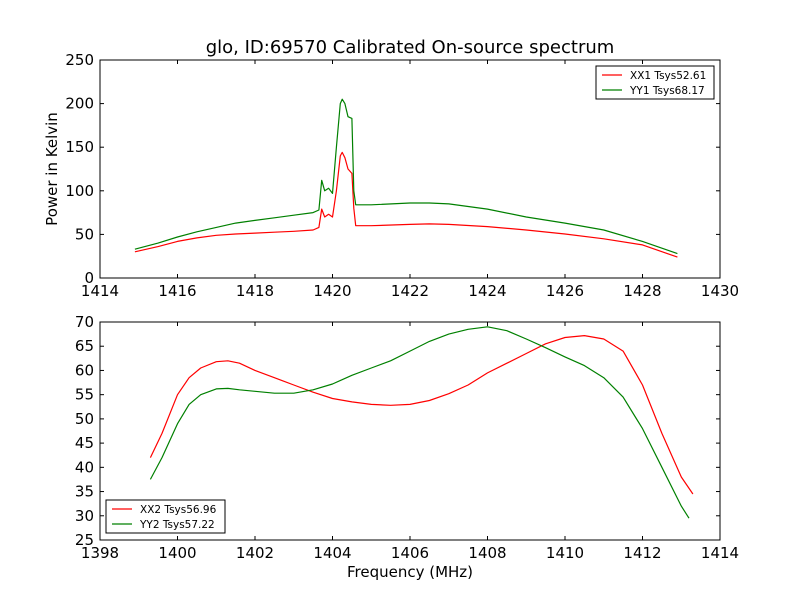 The width and height of the screenshot is (800, 604). What do you see at coordinates (720, 291) in the screenshot?
I see `x-tick-label: 1430` at bounding box center [720, 291].